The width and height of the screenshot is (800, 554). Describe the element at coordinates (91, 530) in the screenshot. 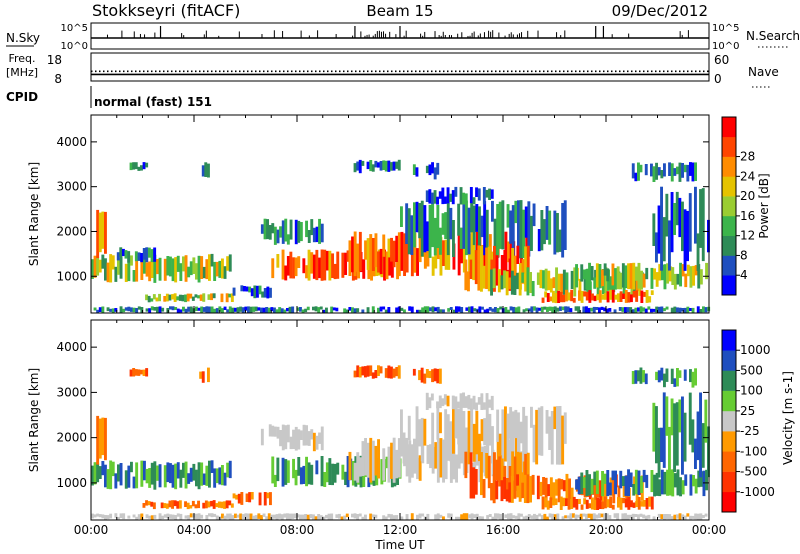

I see `time-tick-label: 00:00` at that location.